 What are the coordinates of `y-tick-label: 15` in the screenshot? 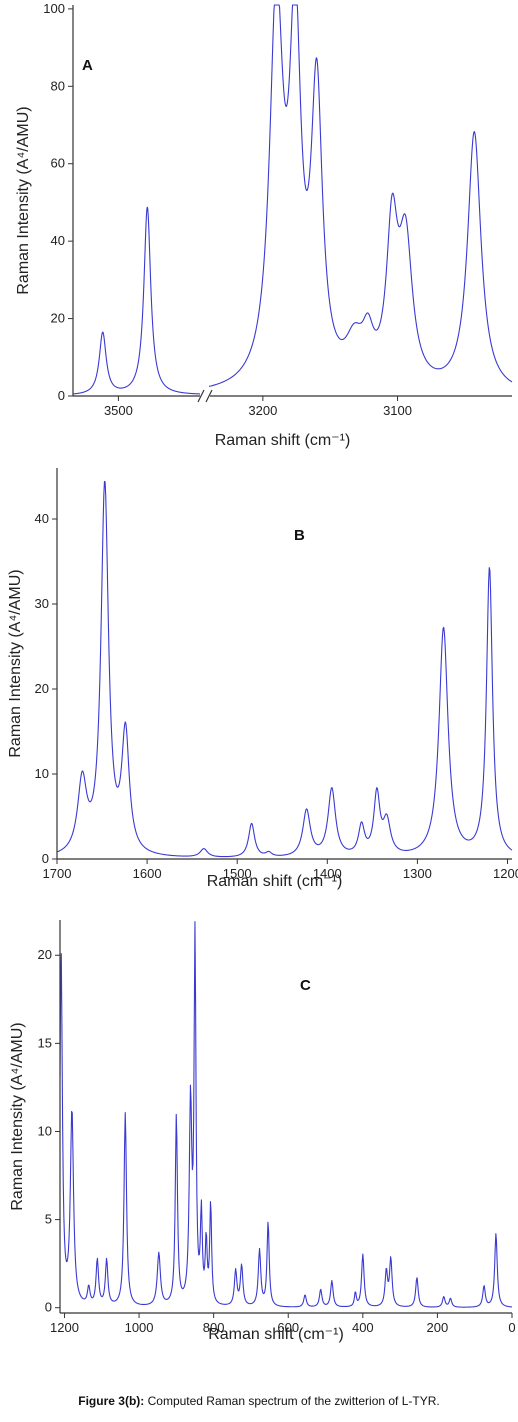 It's located at (45, 1042).